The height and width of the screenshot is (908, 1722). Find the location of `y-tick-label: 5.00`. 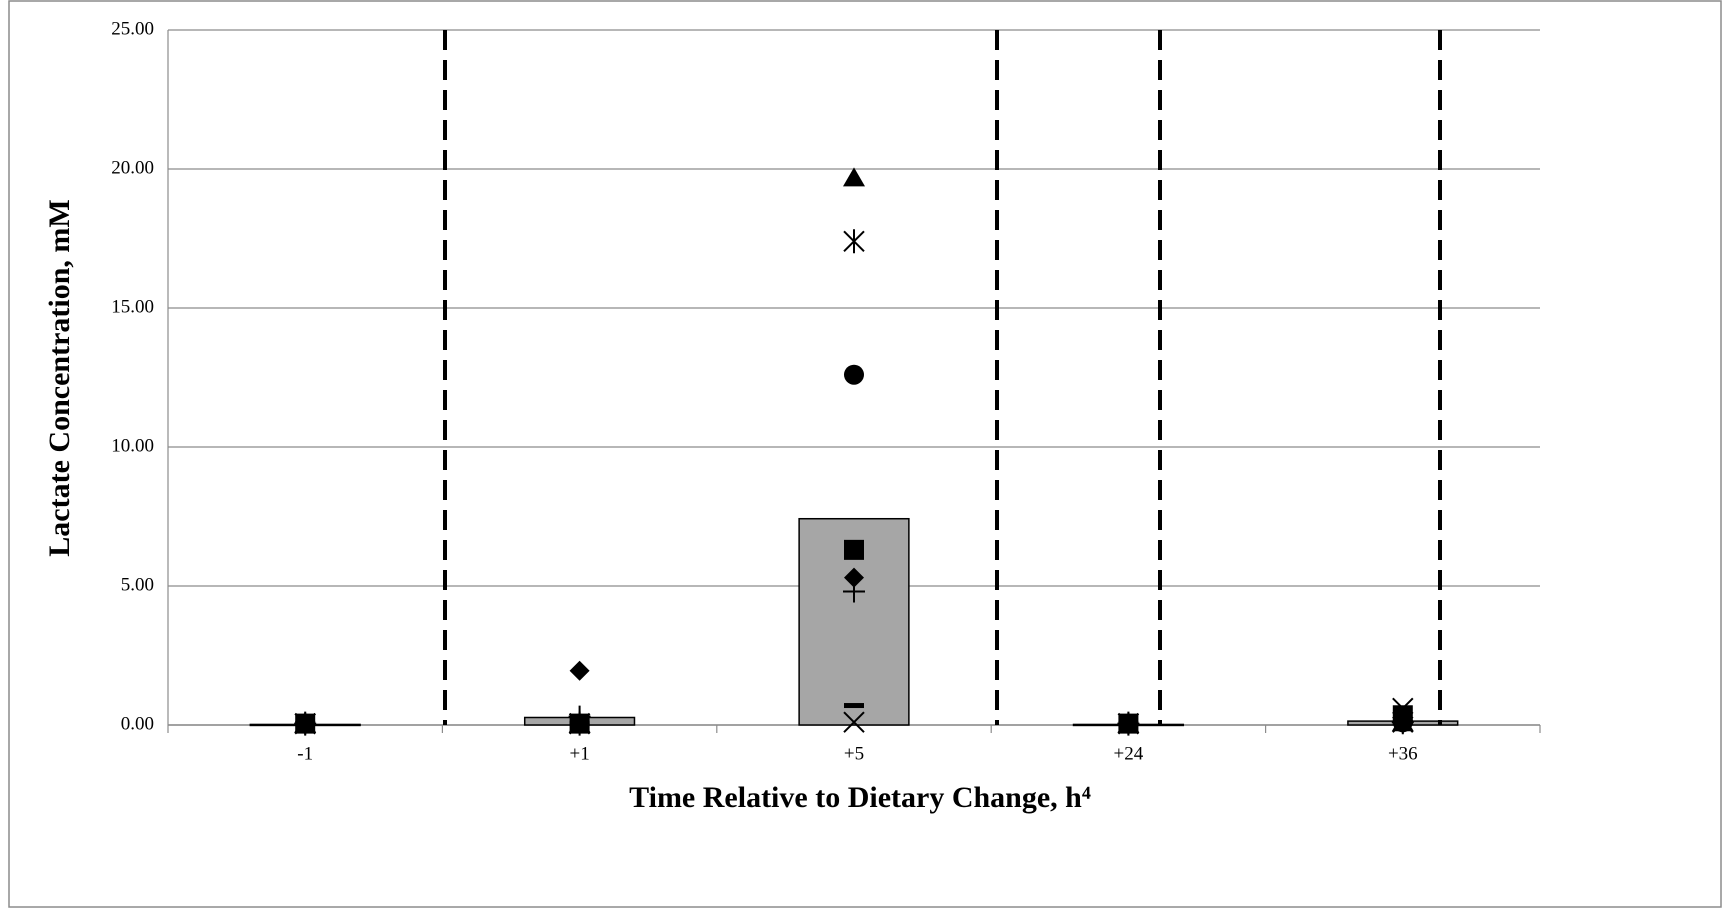

y-tick-label: 5.00 is located at coordinates (137, 584).